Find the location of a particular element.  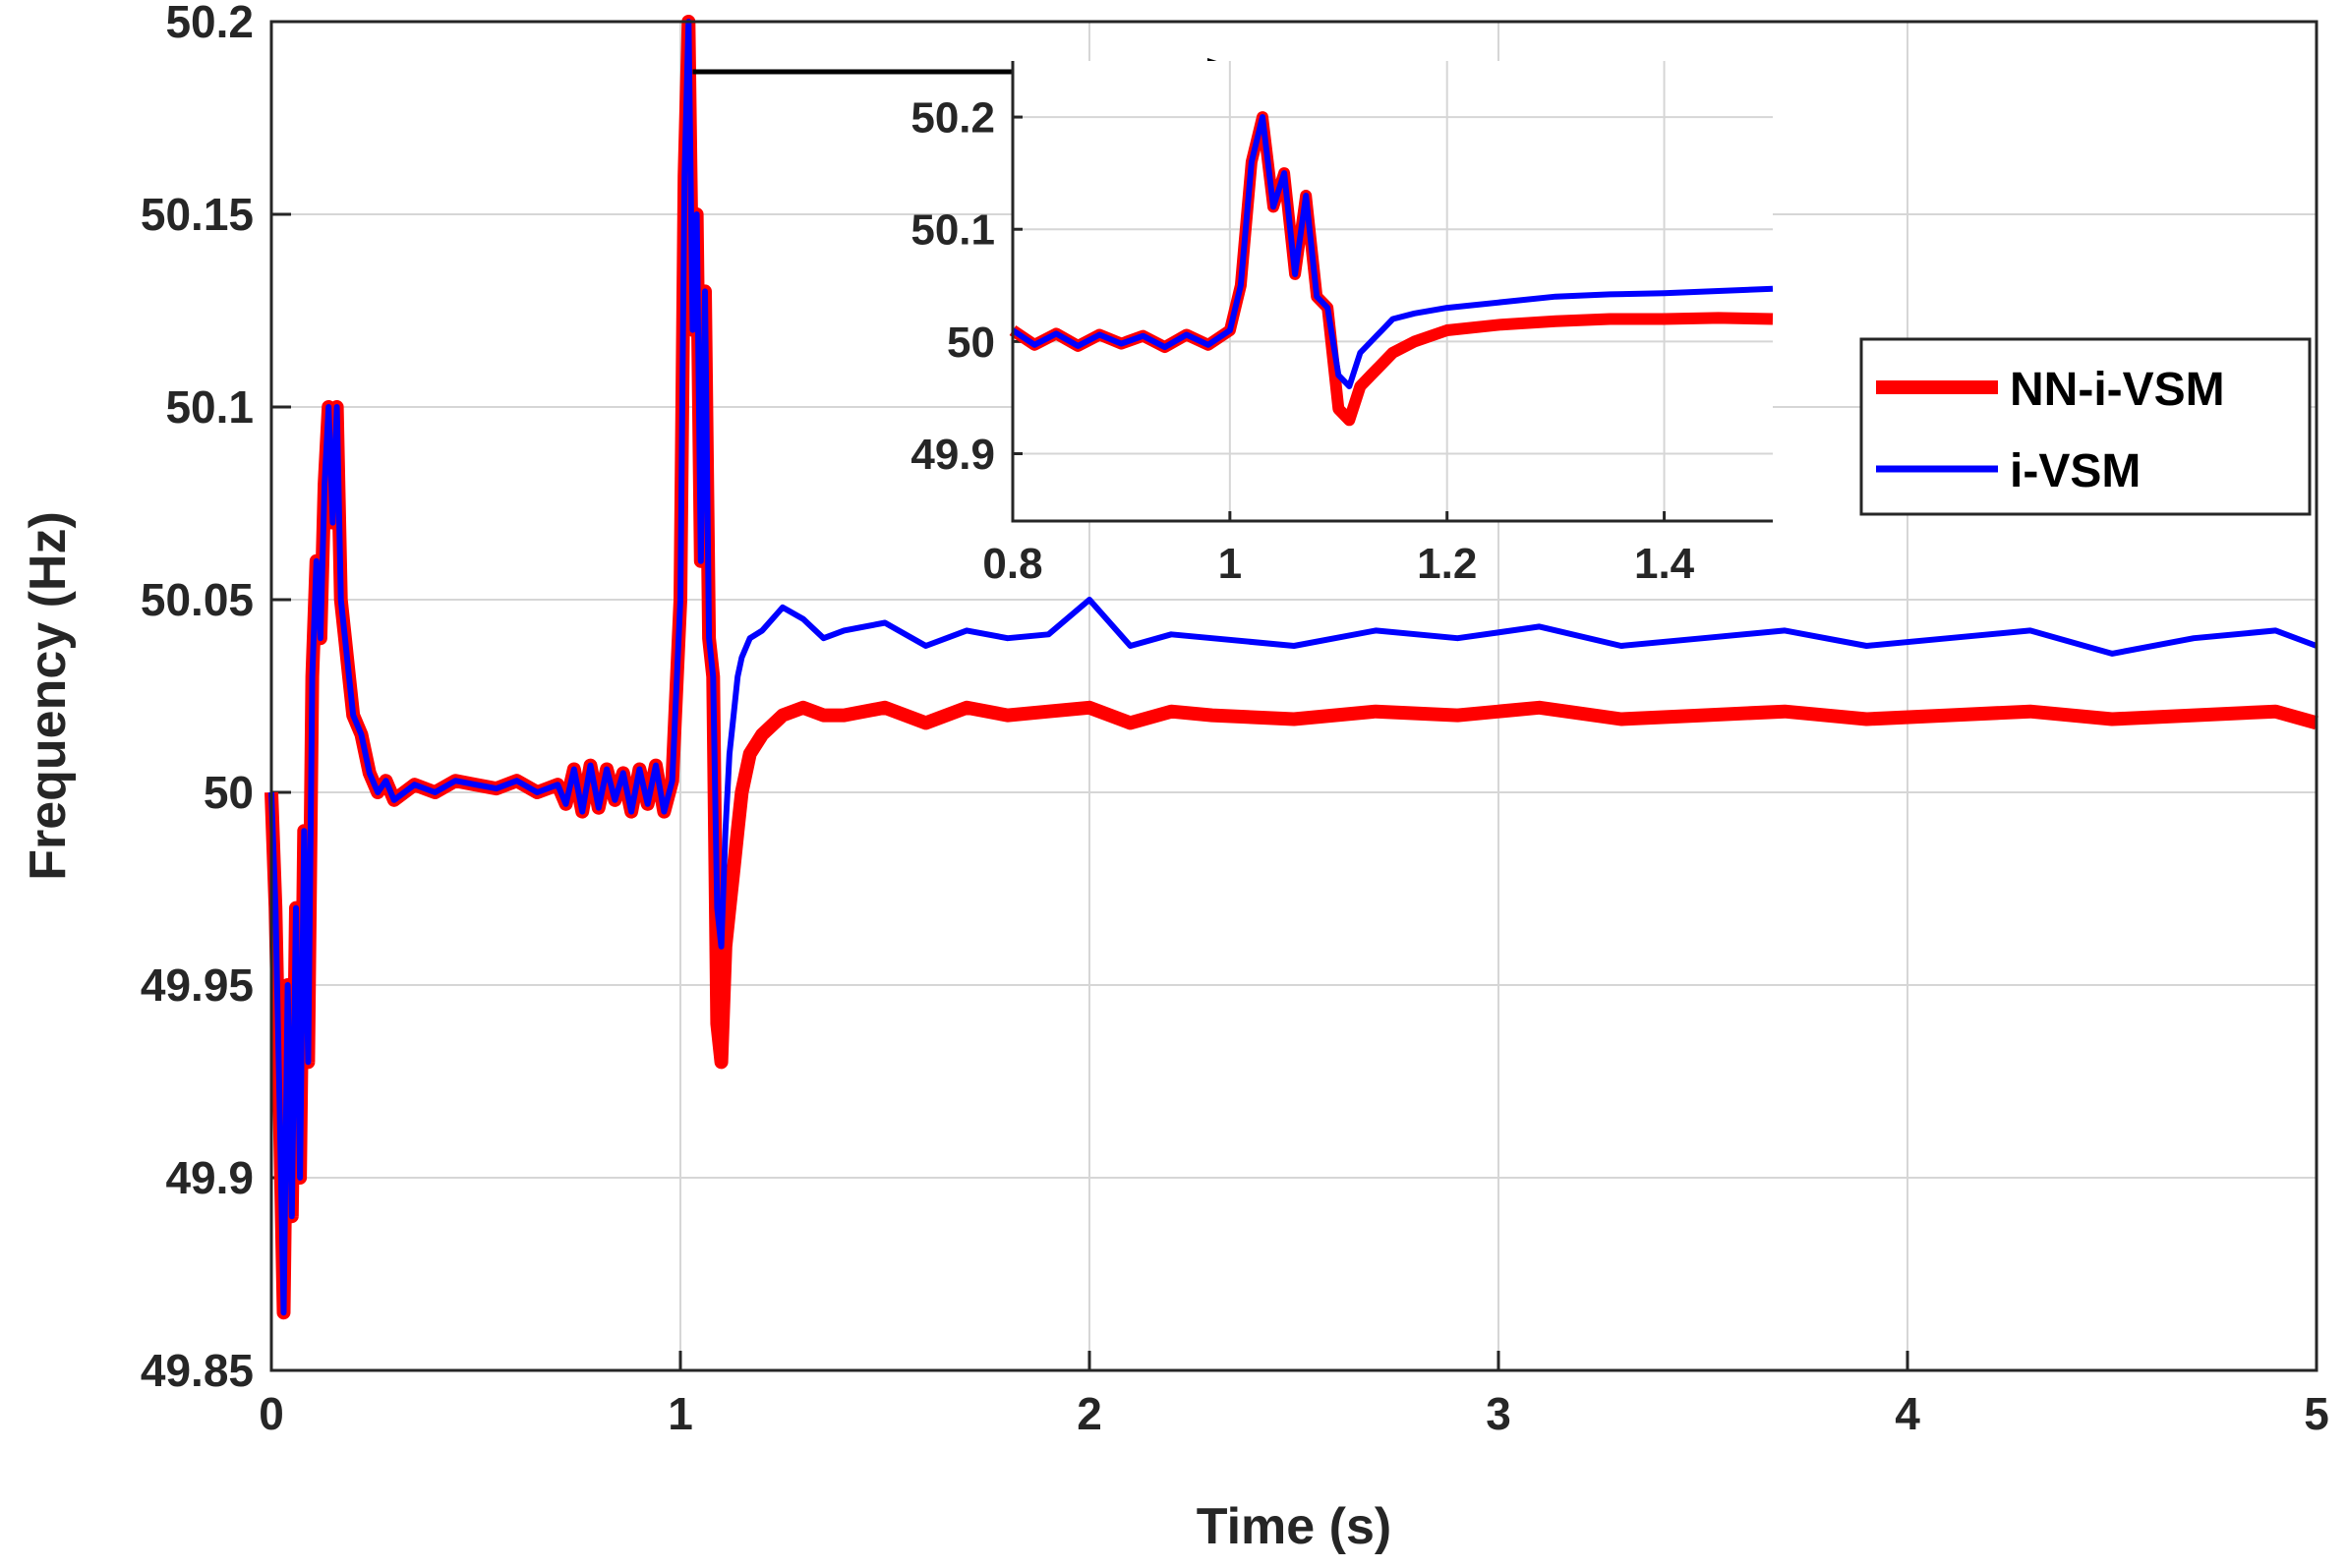

inset-x-tick-labels: 0.8 1 1.2 1.4 is located at coordinates (1338, 564).